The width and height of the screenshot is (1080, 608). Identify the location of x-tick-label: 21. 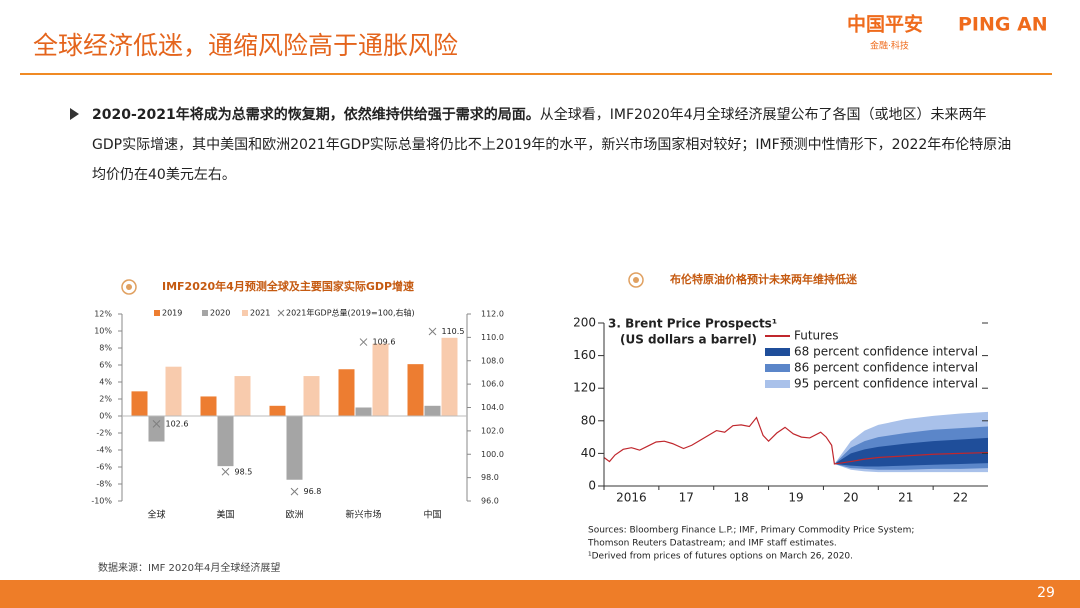
(905, 498).